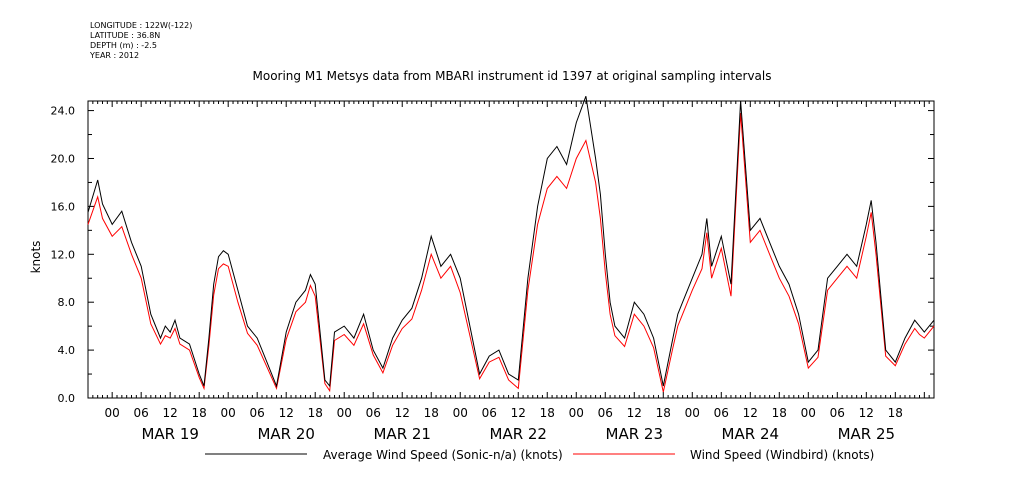 This screenshot has width=1009, height=504. What do you see at coordinates (63, 254) in the screenshot?
I see `y-tick-label: 12.0` at bounding box center [63, 254].